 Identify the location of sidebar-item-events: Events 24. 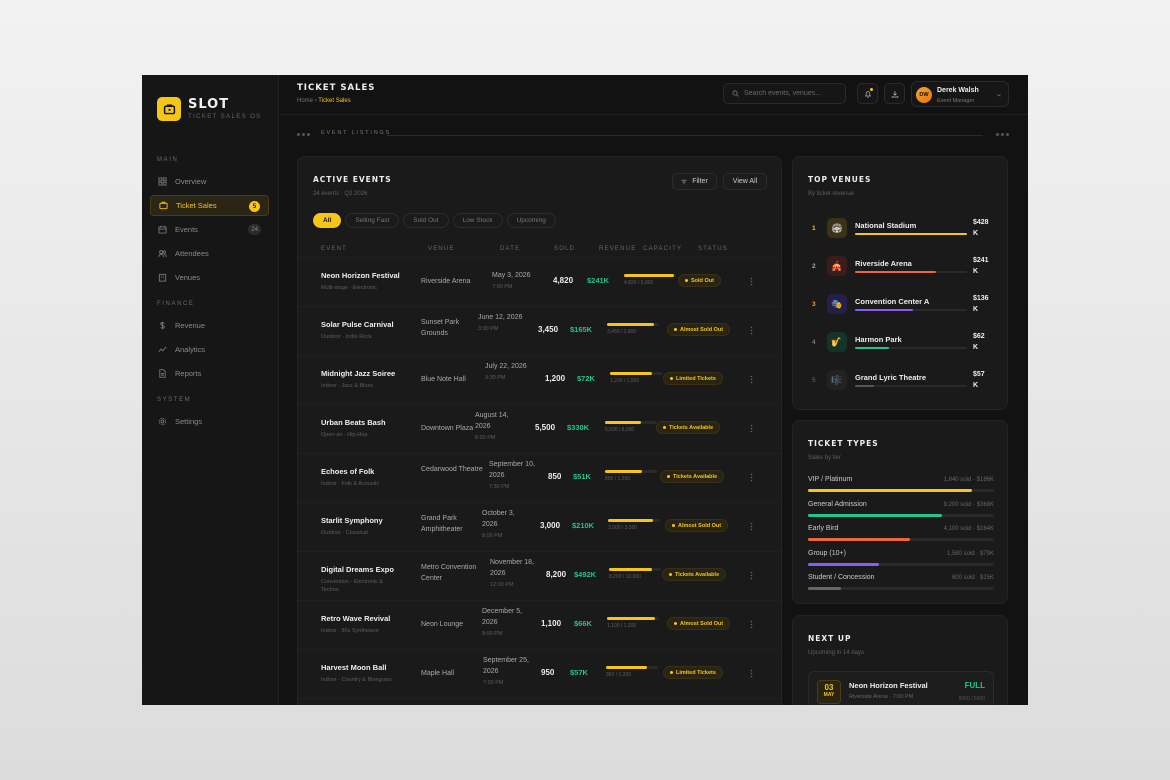
(209, 229).